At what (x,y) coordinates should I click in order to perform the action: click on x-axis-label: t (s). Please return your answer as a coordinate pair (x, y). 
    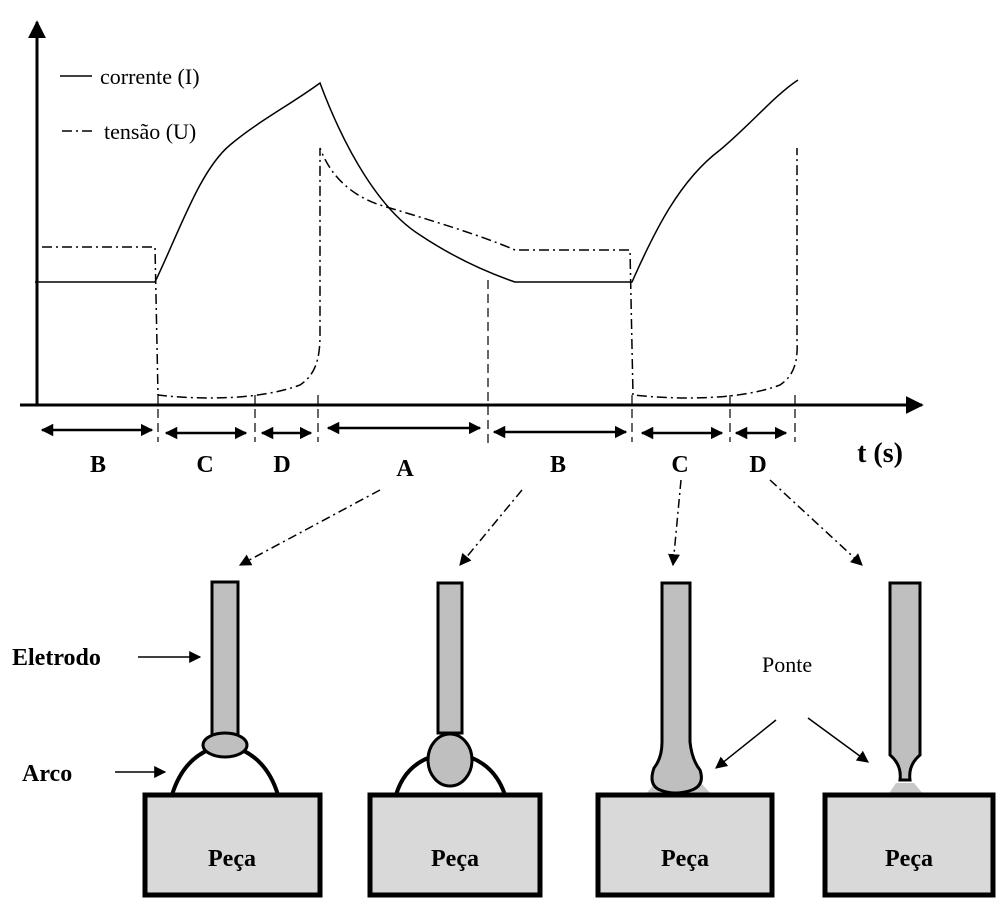
    Looking at the image, I should click on (880, 453).